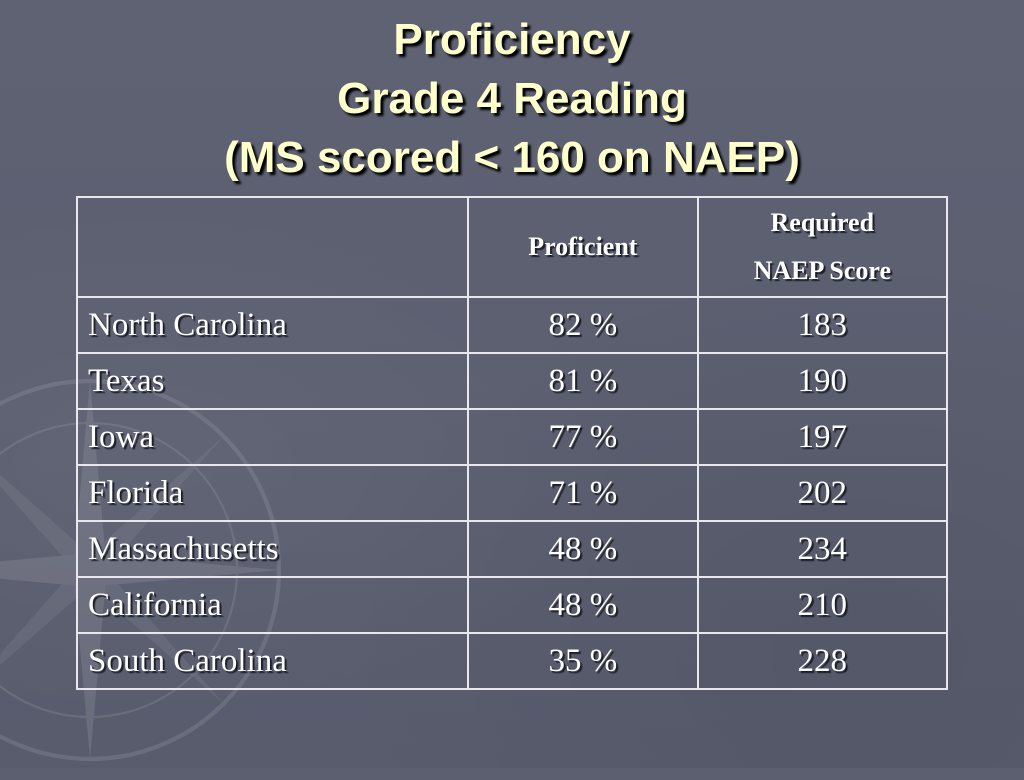  What do you see at coordinates (822, 325) in the screenshot?
I see `score-cell: 183` at bounding box center [822, 325].